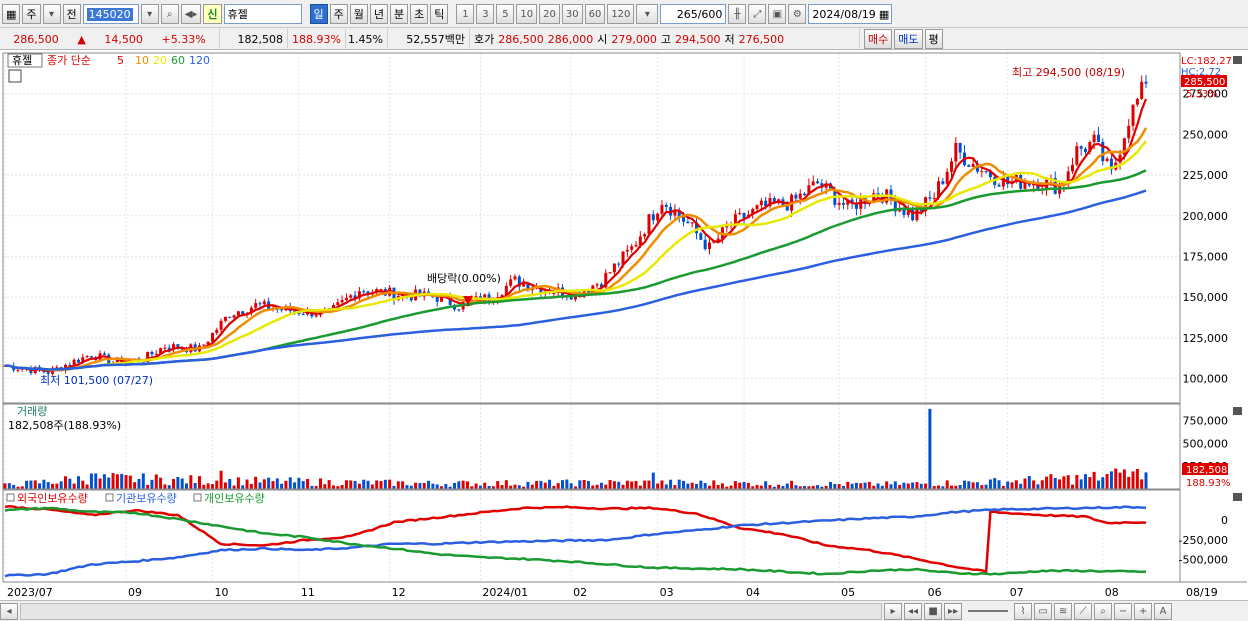 The image size is (1248, 621). Describe the element at coordinates (378, 14) in the screenshot. I see `interval-tab-3: 년` at that location.